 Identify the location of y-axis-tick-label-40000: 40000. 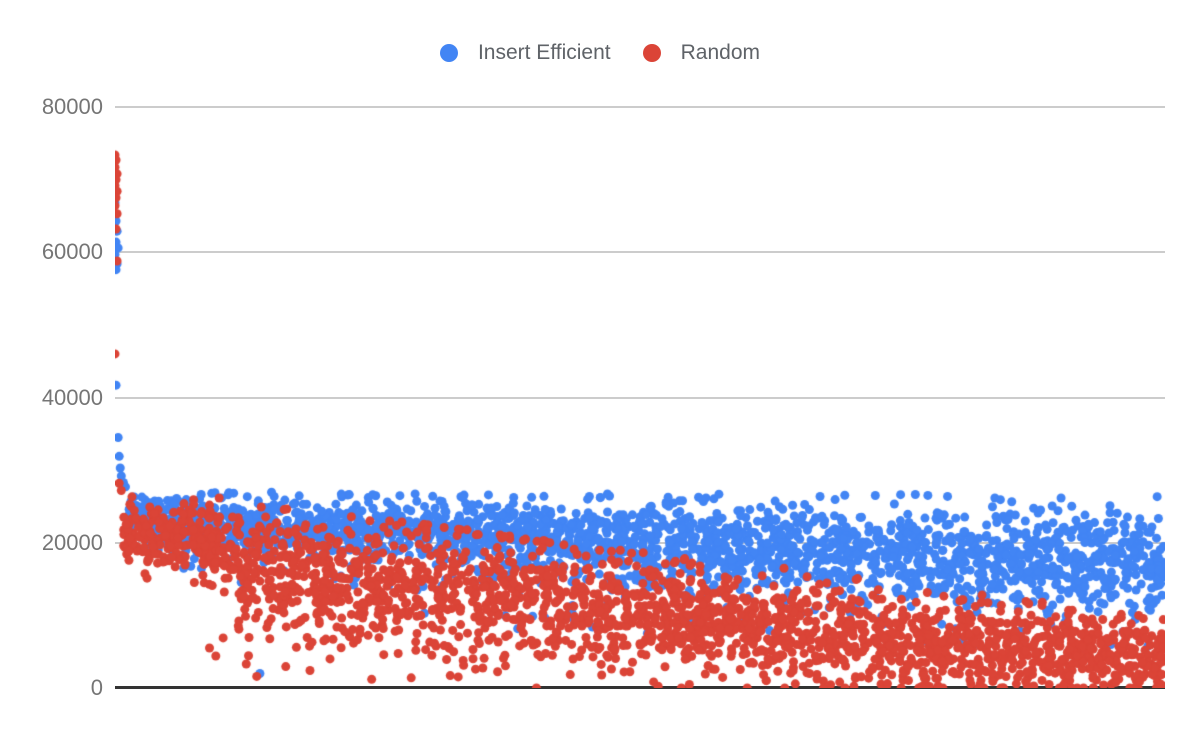
(72, 397).